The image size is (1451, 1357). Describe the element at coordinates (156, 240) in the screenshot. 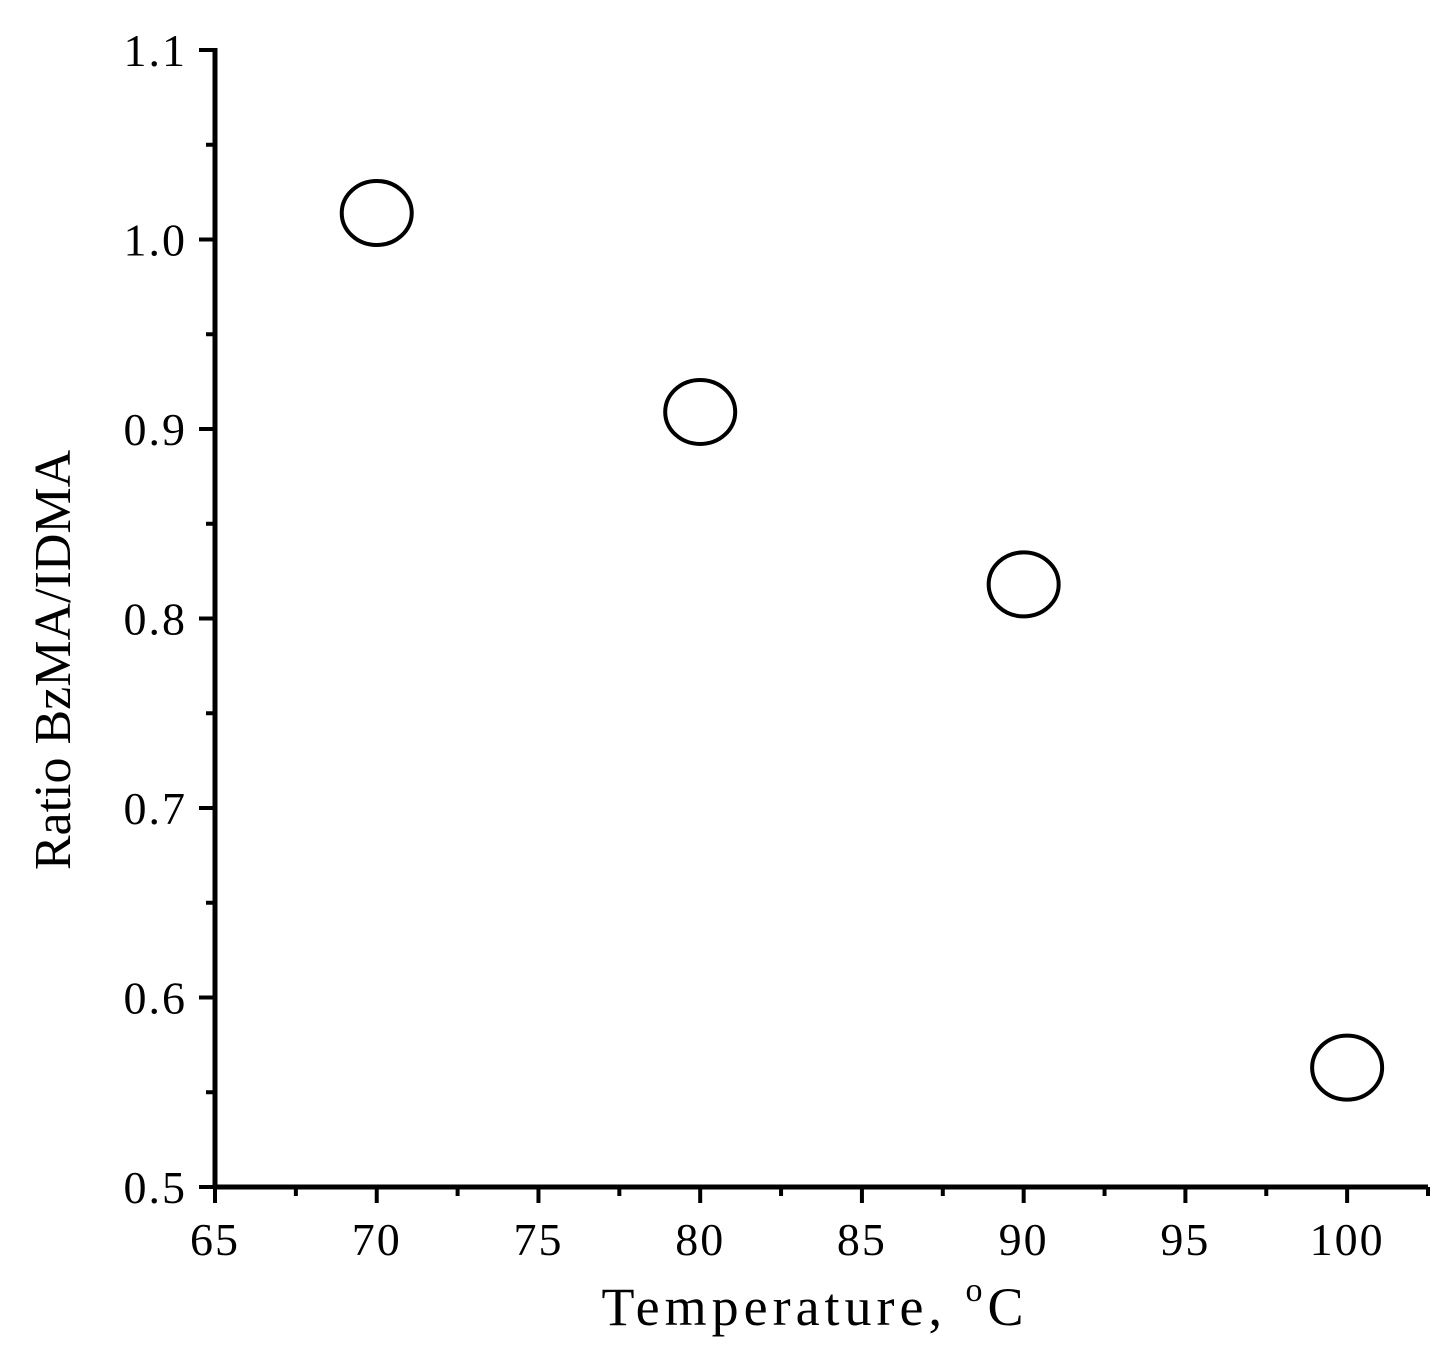

I see `y-tick-label: 1.0` at that location.